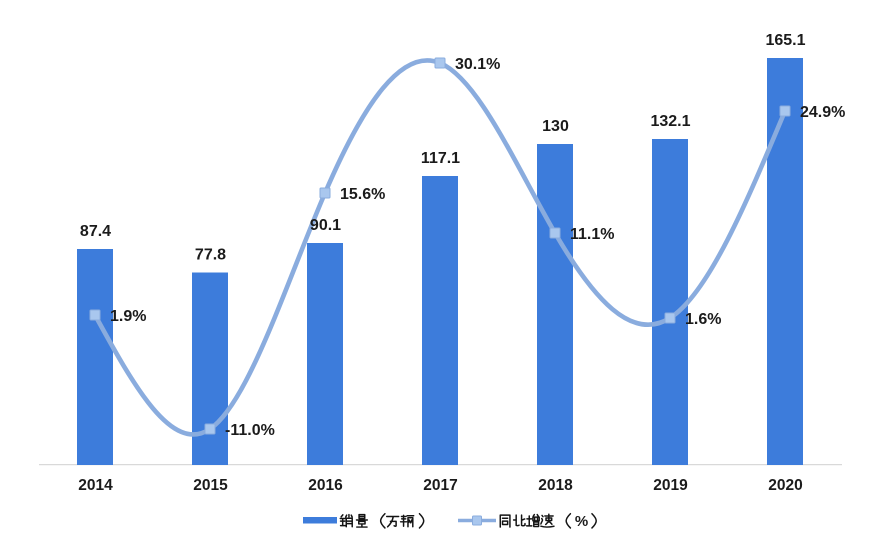 The height and width of the screenshot is (554, 888). What do you see at coordinates (128, 316) in the screenshot?
I see `svg-text: 1.9%` at bounding box center [128, 316].